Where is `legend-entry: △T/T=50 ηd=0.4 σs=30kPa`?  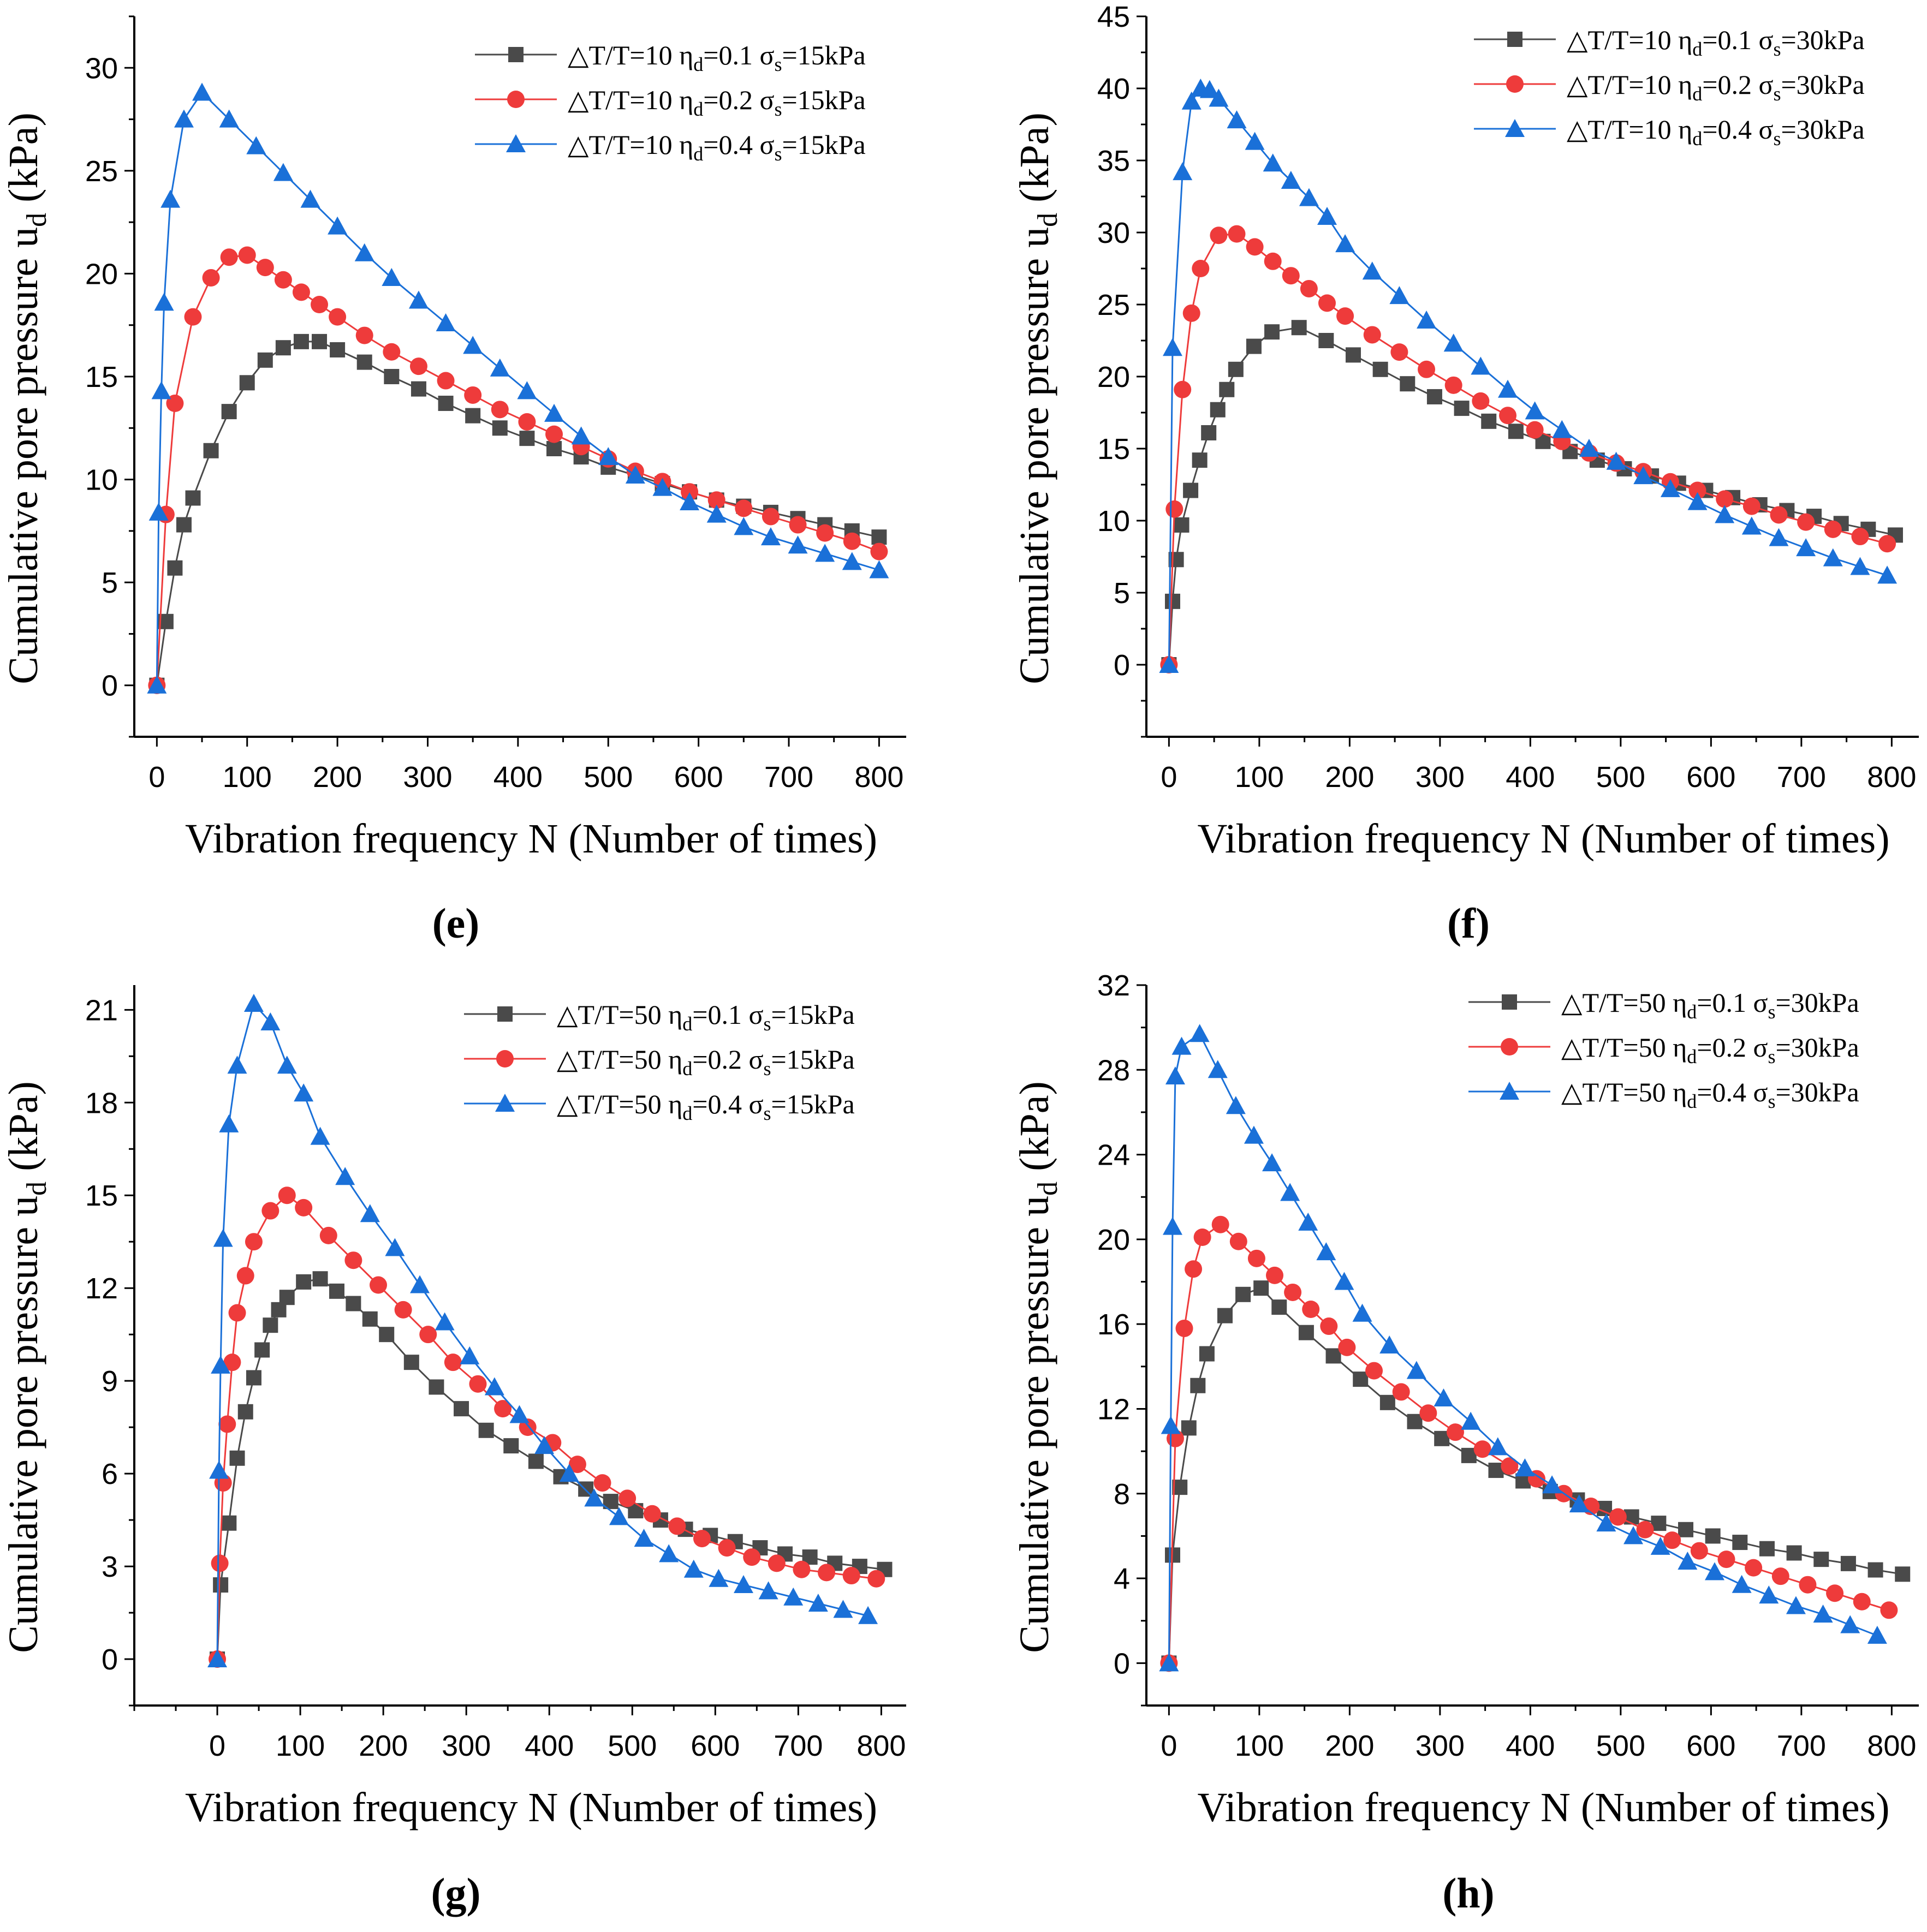
legend-entry: △T/T=50 ηd=0.4 σs=30kPa is located at coordinates (1710, 1094).